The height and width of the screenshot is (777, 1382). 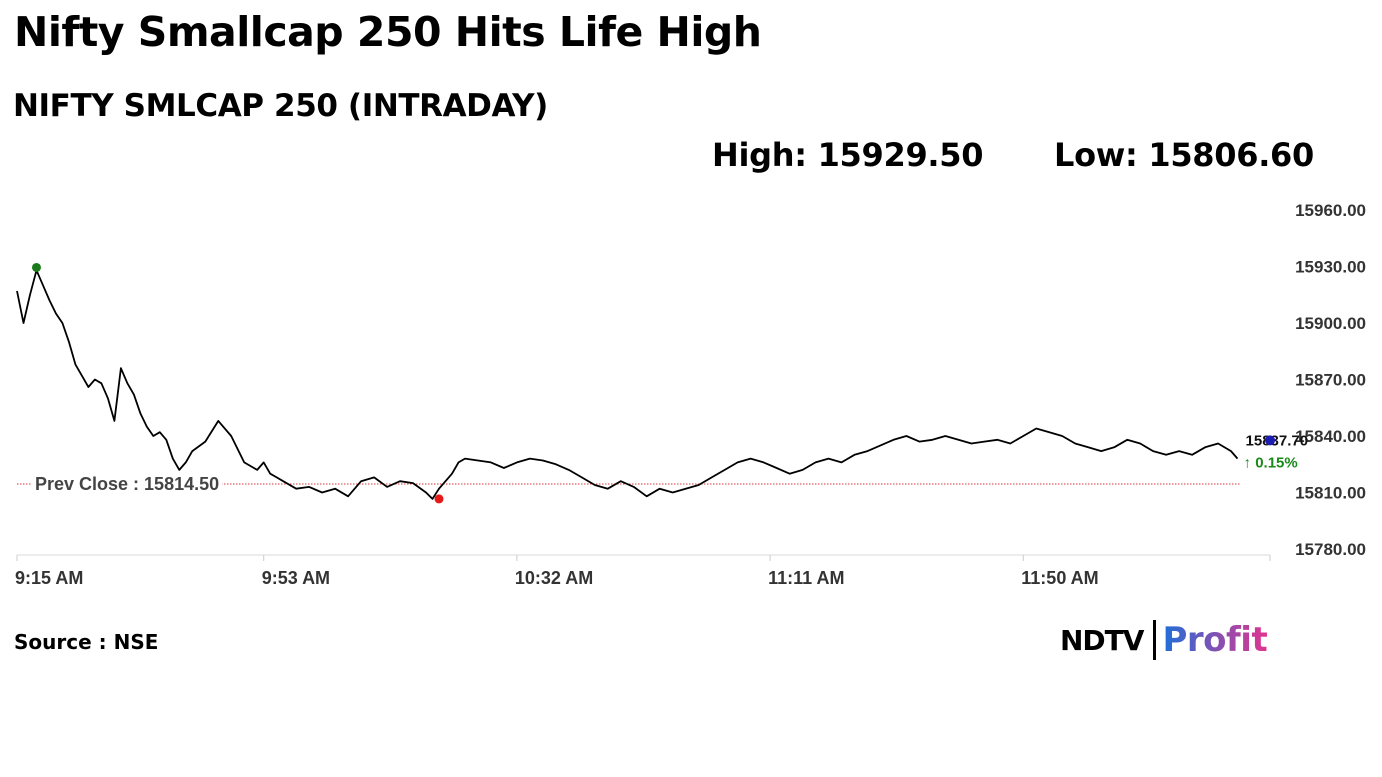 I want to click on chart-title: NIFTY SMLCAP 250 (INTRADAY), so click(x=280, y=106).